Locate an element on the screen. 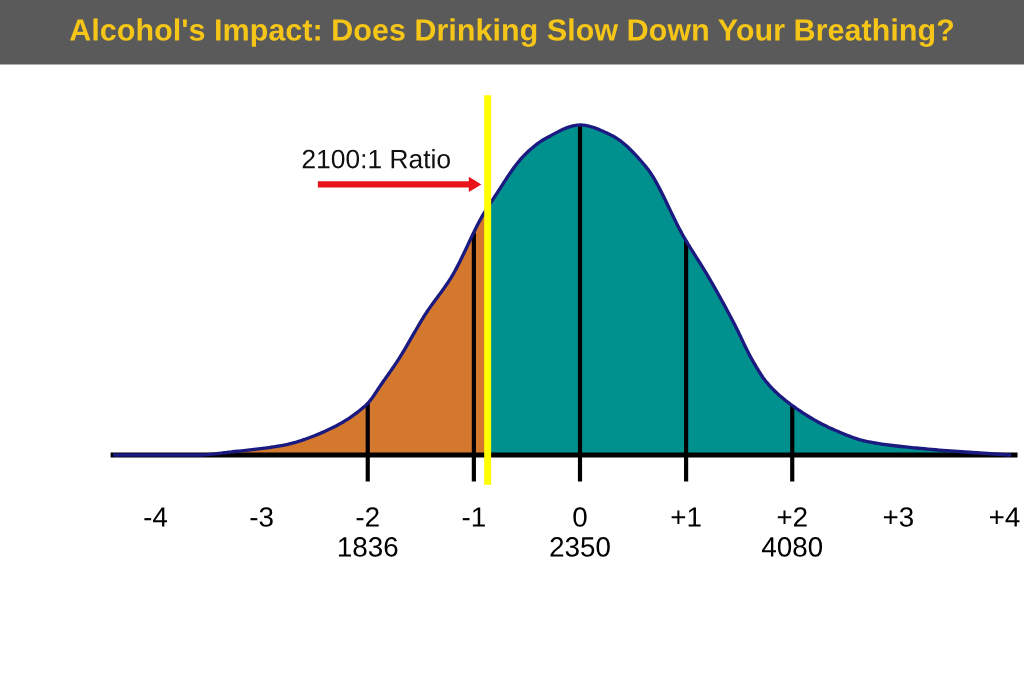  x-tick-label: 0 2350 is located at coordinates (580, 532).